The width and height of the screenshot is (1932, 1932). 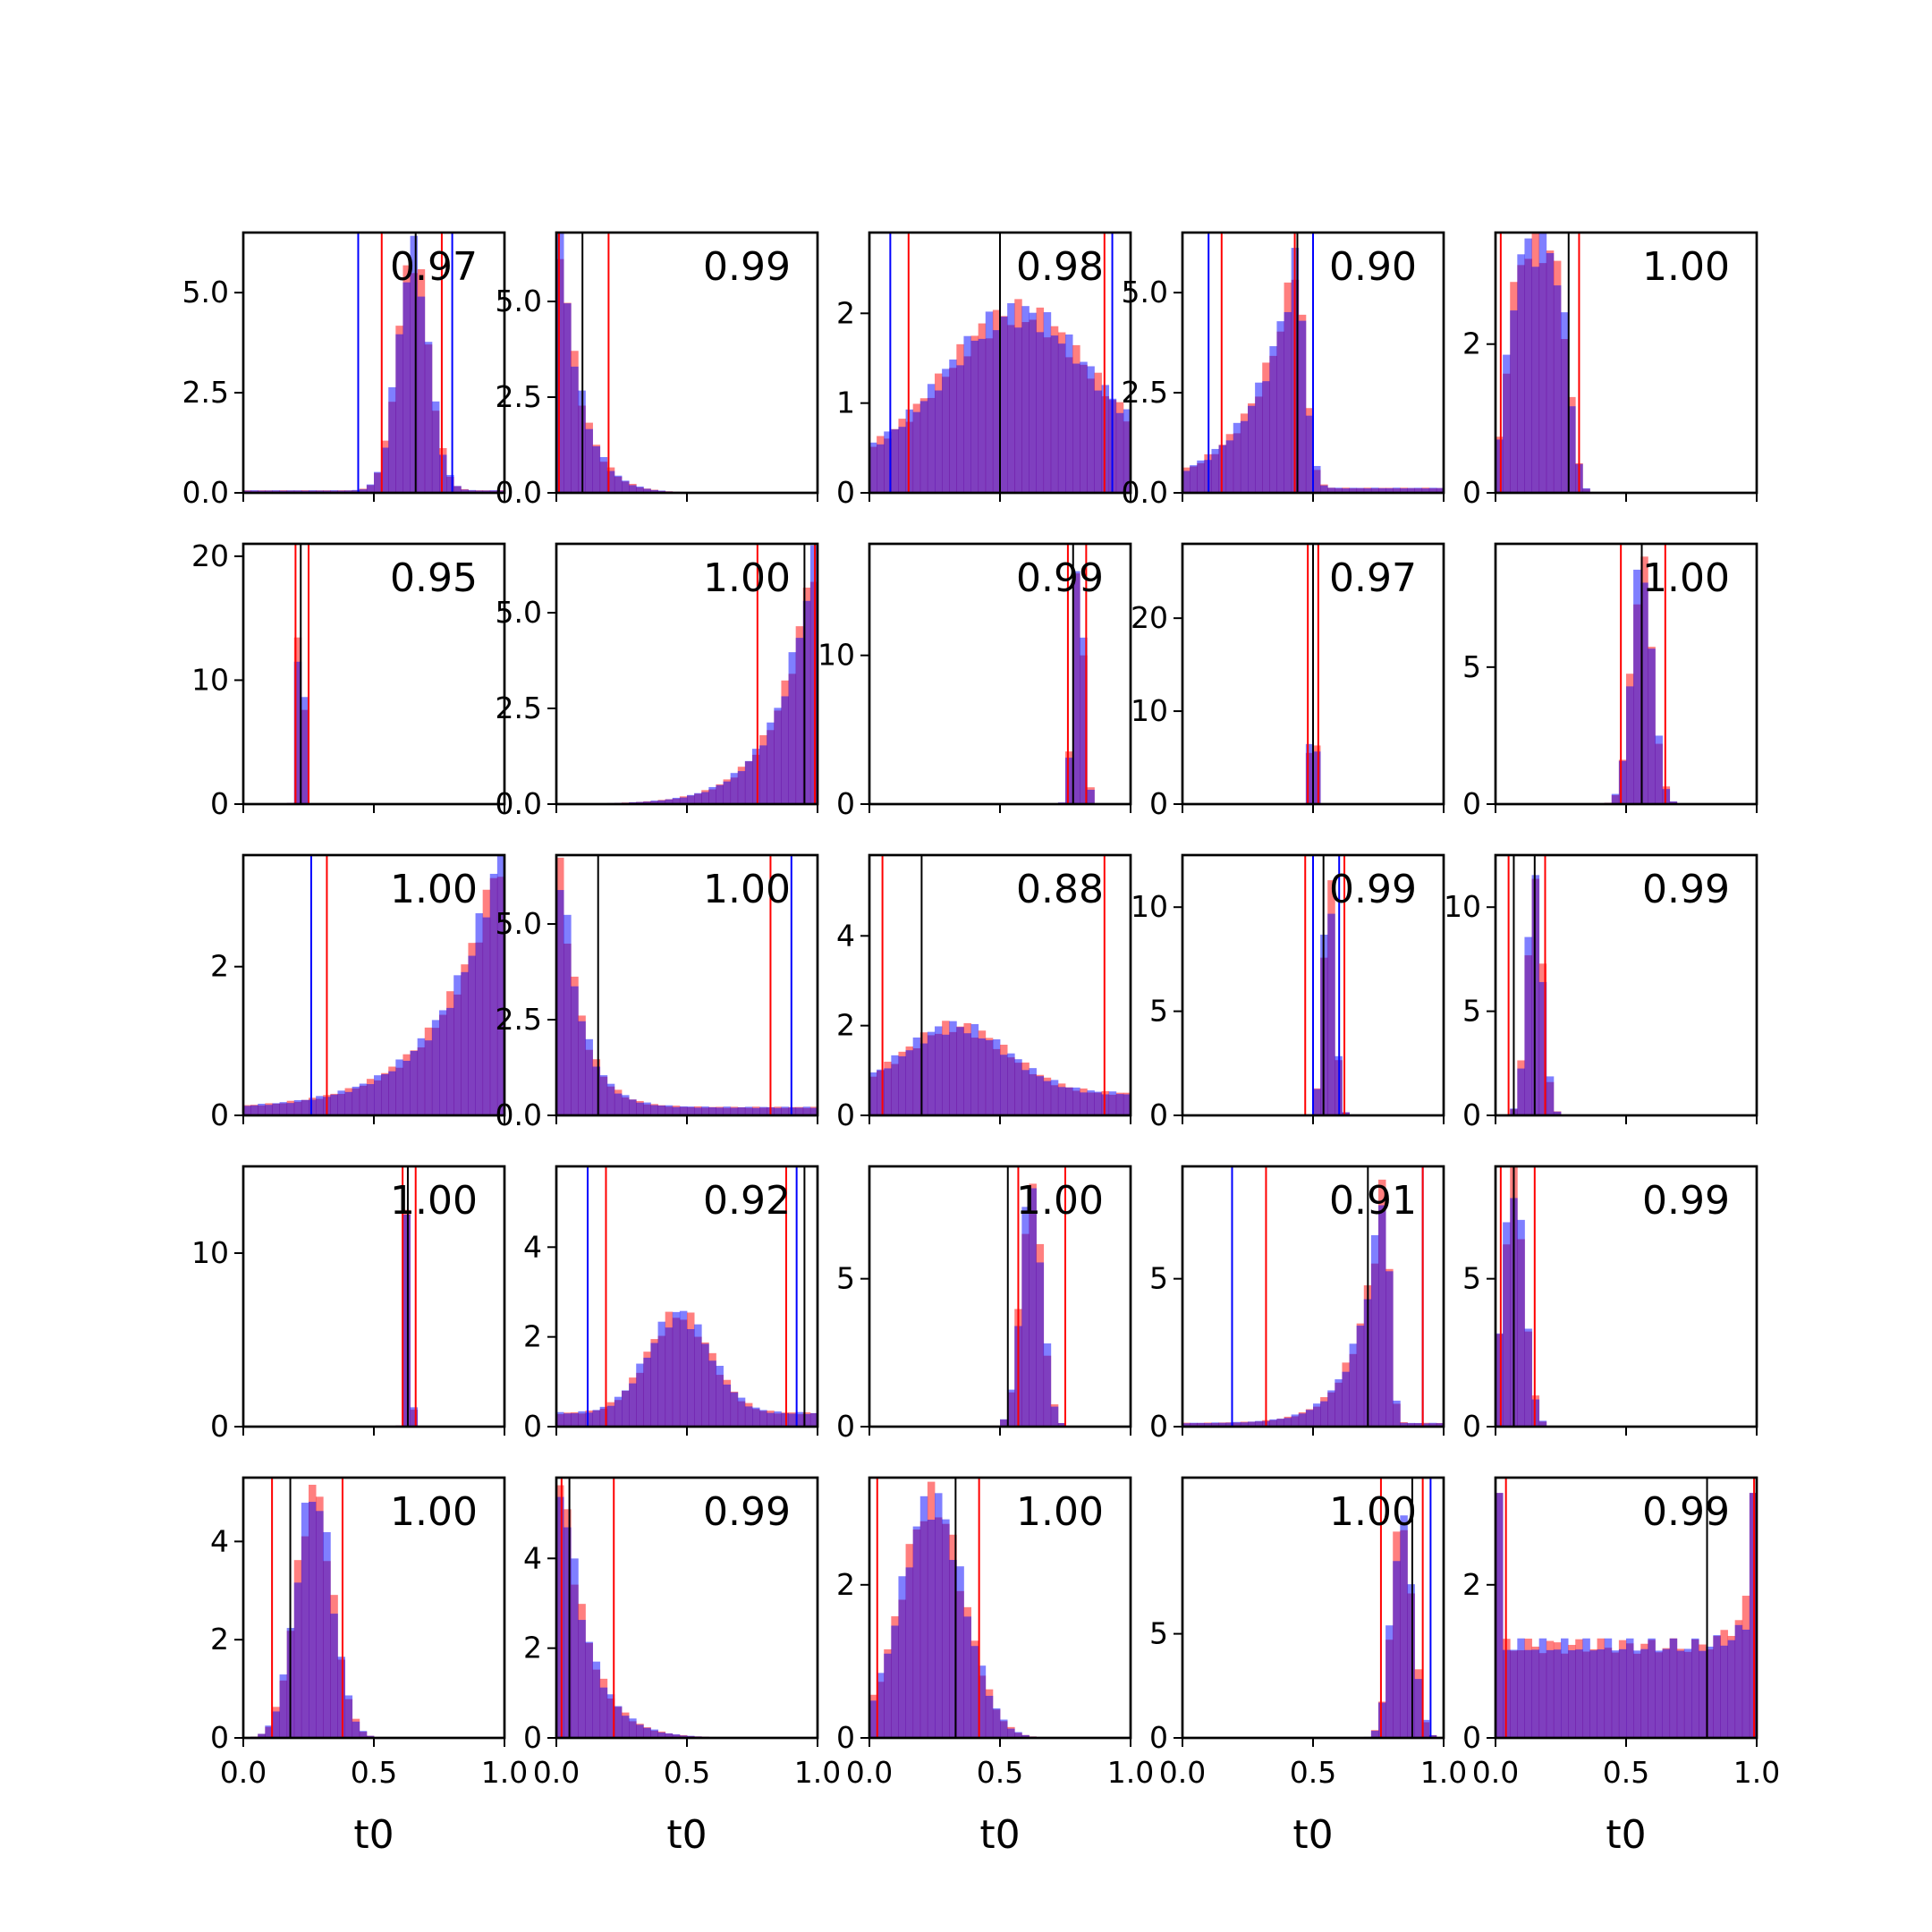 What do you see at coordinates (845, 935) in the screenshot?
I see `y-tick-label: 4` at bounding box center [845, 935].